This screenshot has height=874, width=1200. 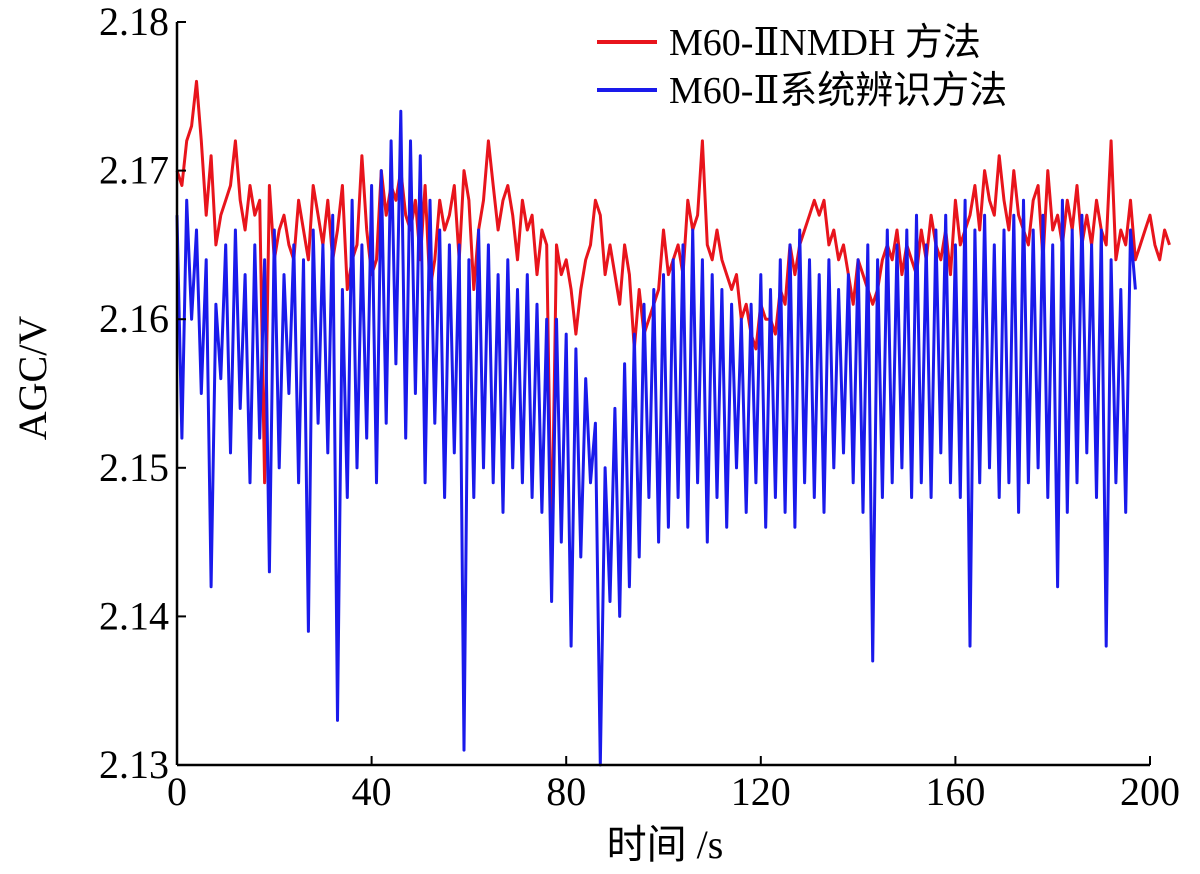 I want to click on x-tick-label: 160, so click(x=955, y=791).